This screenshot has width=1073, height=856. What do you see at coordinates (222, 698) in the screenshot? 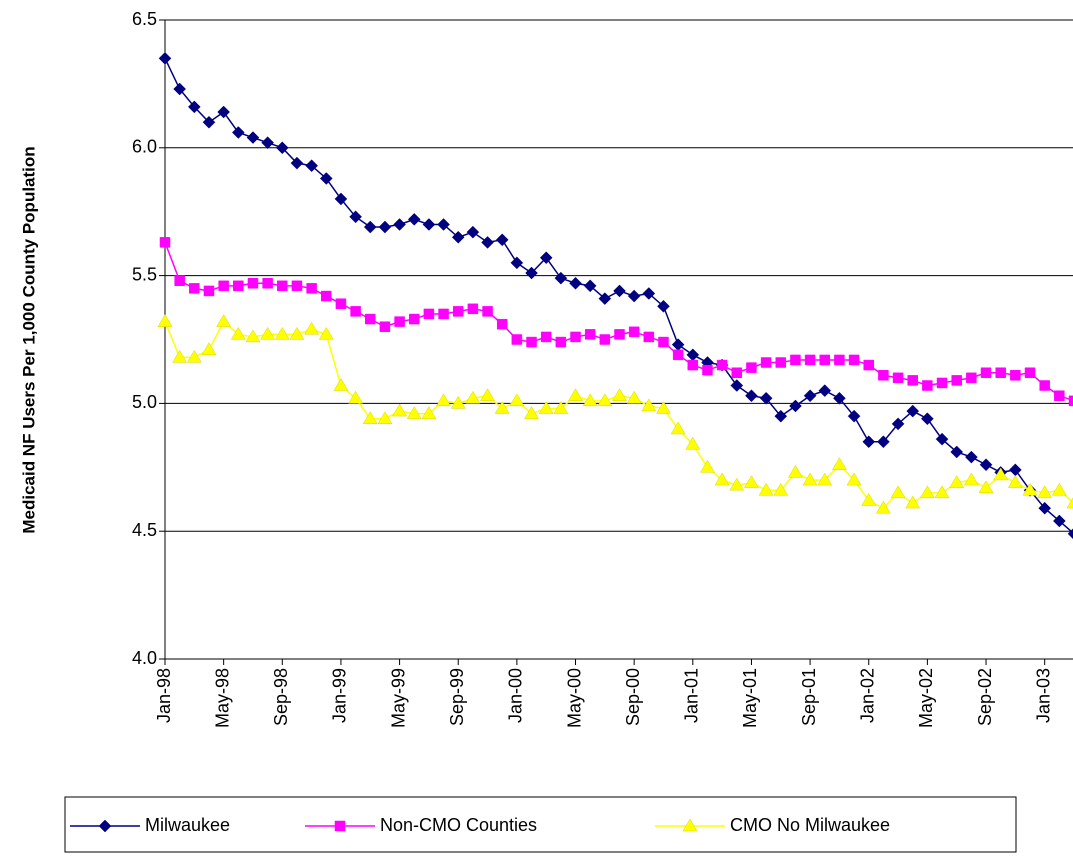
I see `x-tick-label: May-98` at bounding box center [222, 698].